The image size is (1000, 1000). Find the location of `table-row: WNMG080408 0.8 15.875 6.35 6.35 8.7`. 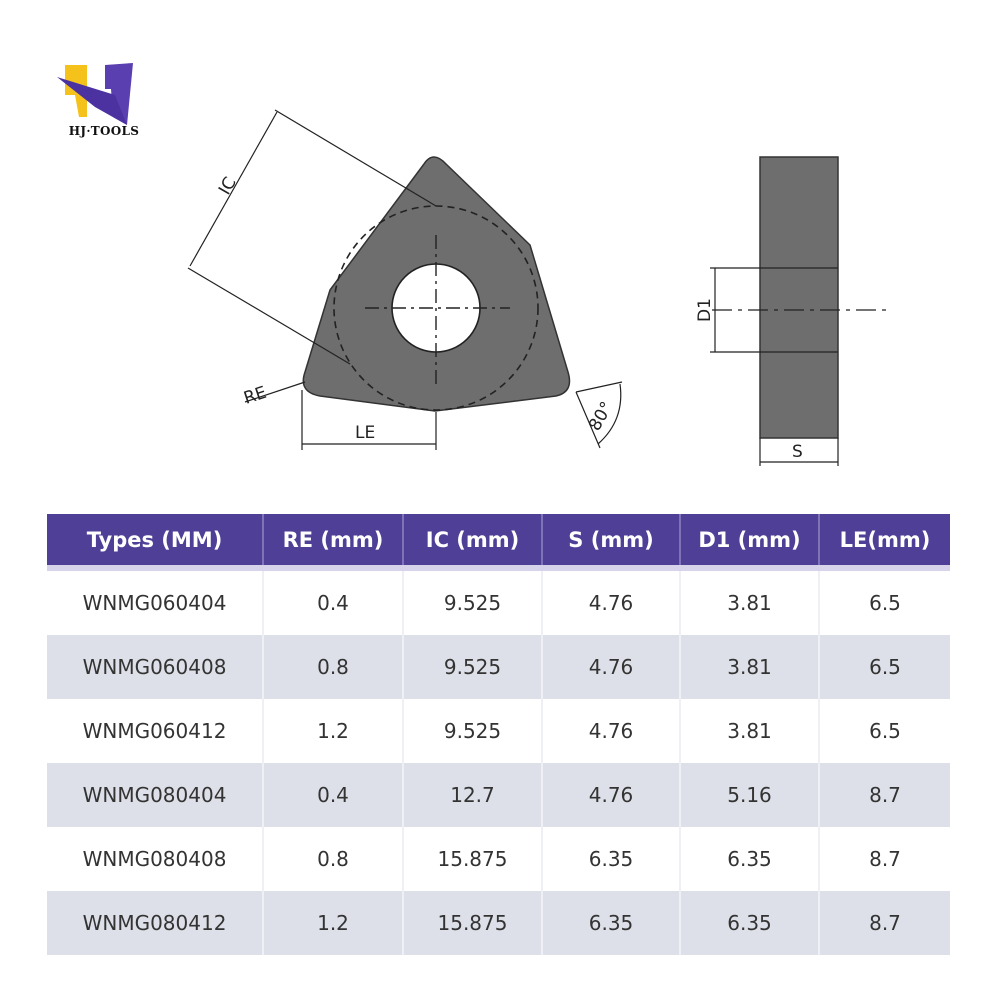

table-row: WNMG080408 0.8 15.875 6.35 6.35 8.7 is located at coordinates (498, 859).